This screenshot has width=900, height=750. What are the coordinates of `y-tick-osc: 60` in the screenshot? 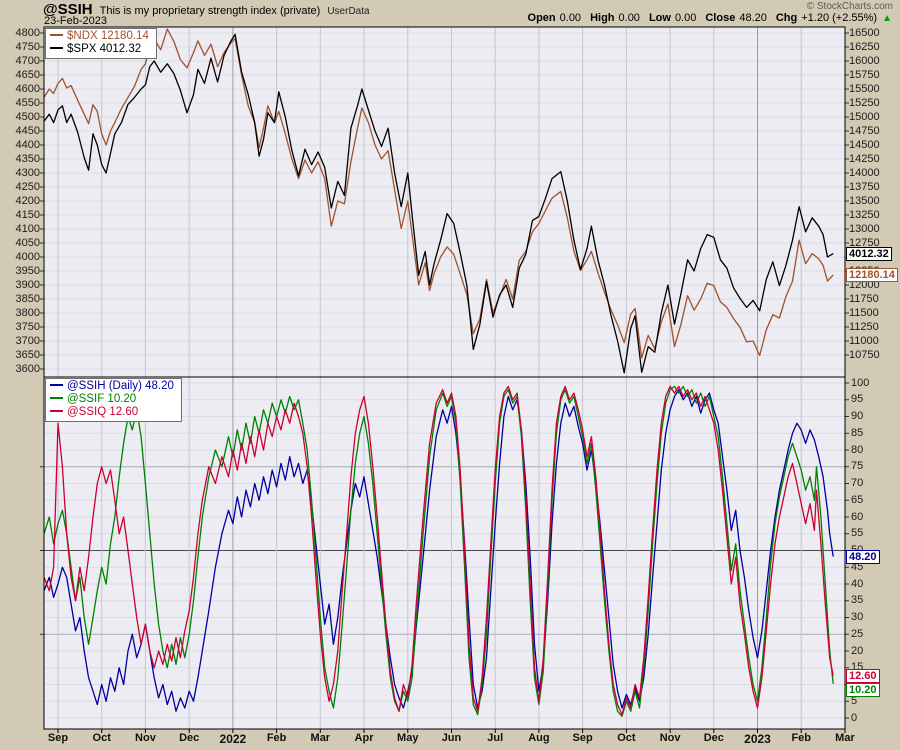 It's located at (857, 516).